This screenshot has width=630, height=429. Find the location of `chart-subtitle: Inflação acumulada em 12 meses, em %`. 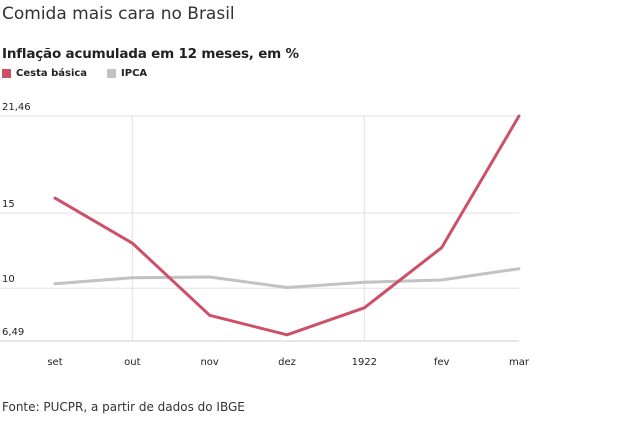

chart-subtitle: Inflação acumulada em 12 meses, em % is located at coordinates (150, 54).